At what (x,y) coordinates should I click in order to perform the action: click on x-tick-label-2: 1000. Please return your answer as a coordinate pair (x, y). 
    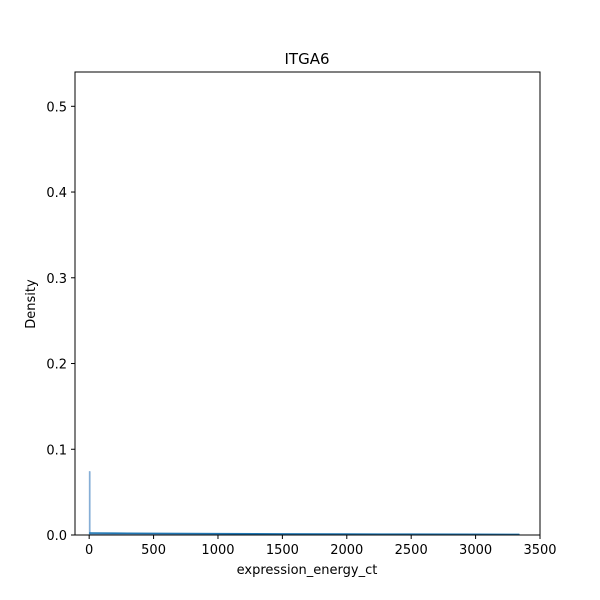
    Looking at the image, I should click on (217, 550).